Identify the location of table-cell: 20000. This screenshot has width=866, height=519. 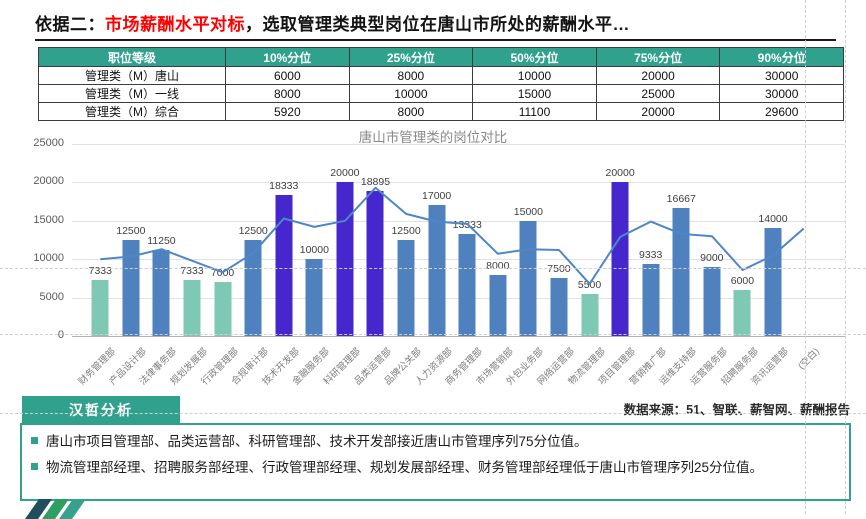
(658, 111).